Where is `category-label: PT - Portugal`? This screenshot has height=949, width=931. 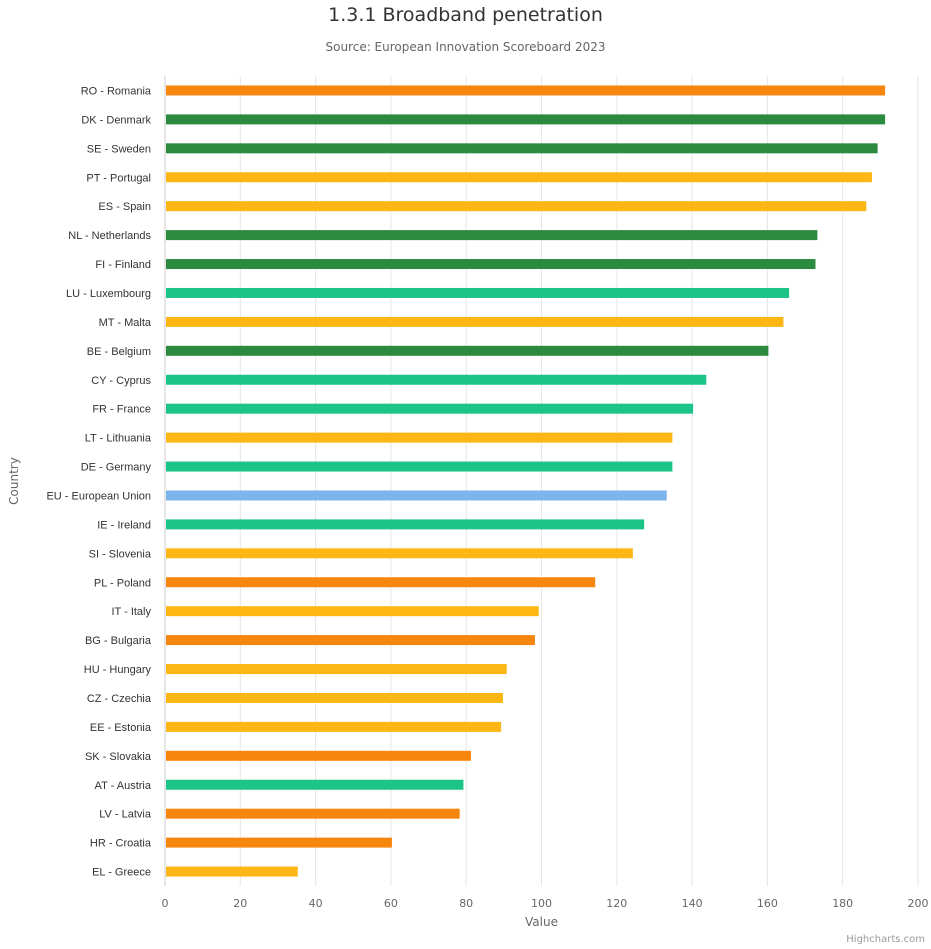 category-label: PT - Portugal is located at coordinates (118, 178).